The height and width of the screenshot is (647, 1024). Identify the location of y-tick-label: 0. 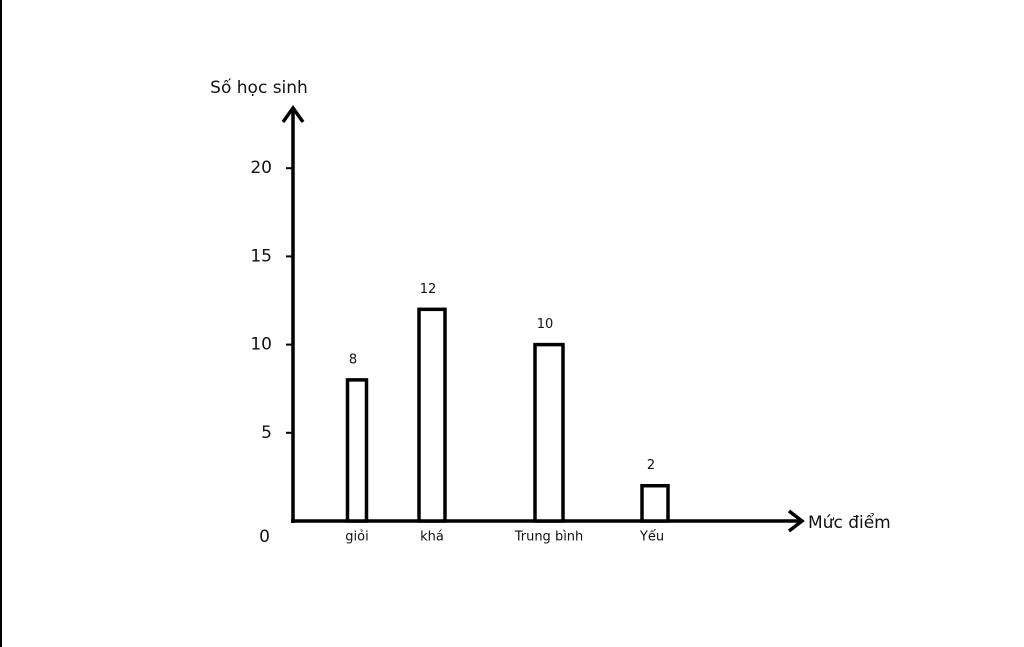
(264, 537).